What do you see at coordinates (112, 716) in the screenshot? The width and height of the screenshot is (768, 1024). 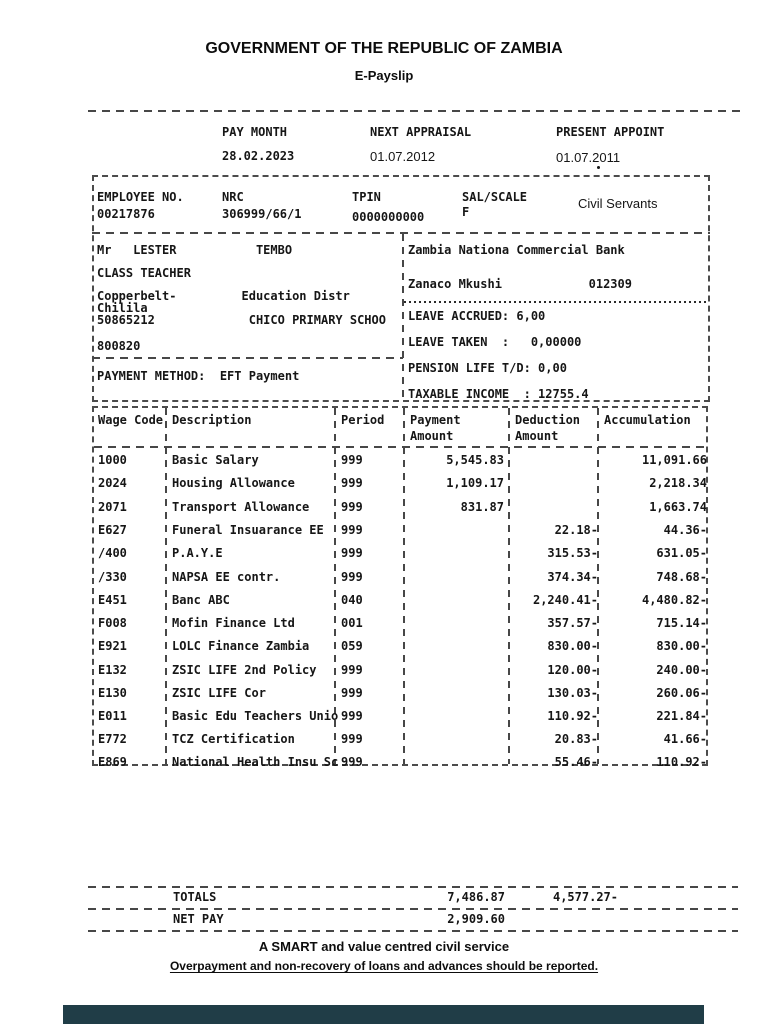 I see `cell-code: E011` at bounding box center [112, 716].